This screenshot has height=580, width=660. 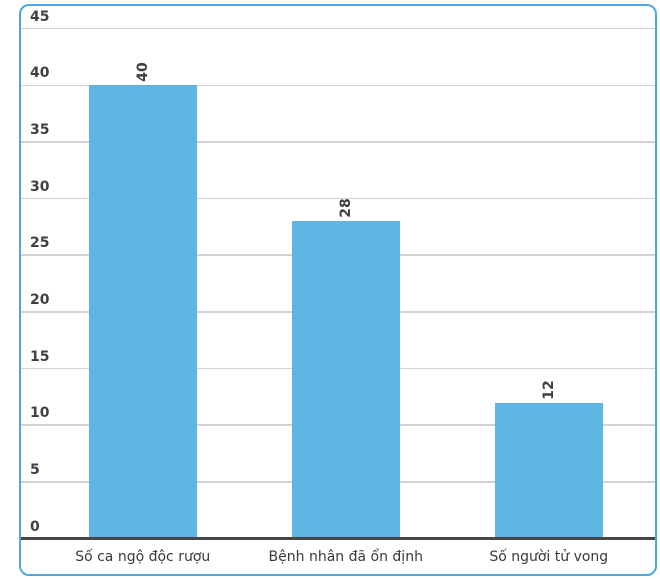 I want to click on y-axis-tick-label: 35, so click(x=40, y=129).